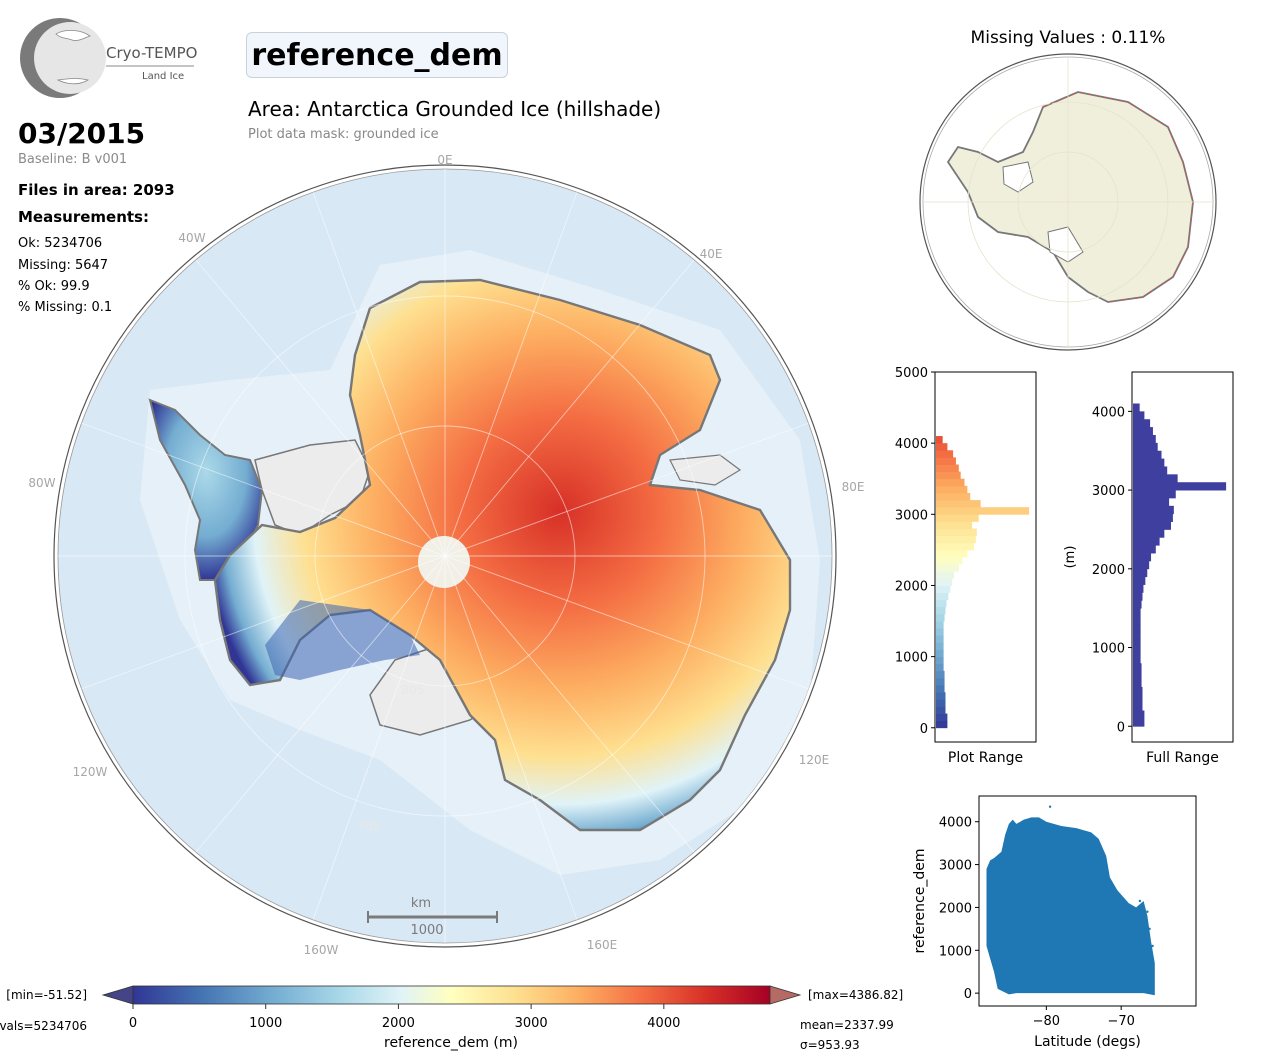 The image size is (1272, 1060). I want to click on missing-values-title: Missing Values : 0.11%, so click(1068, 38).